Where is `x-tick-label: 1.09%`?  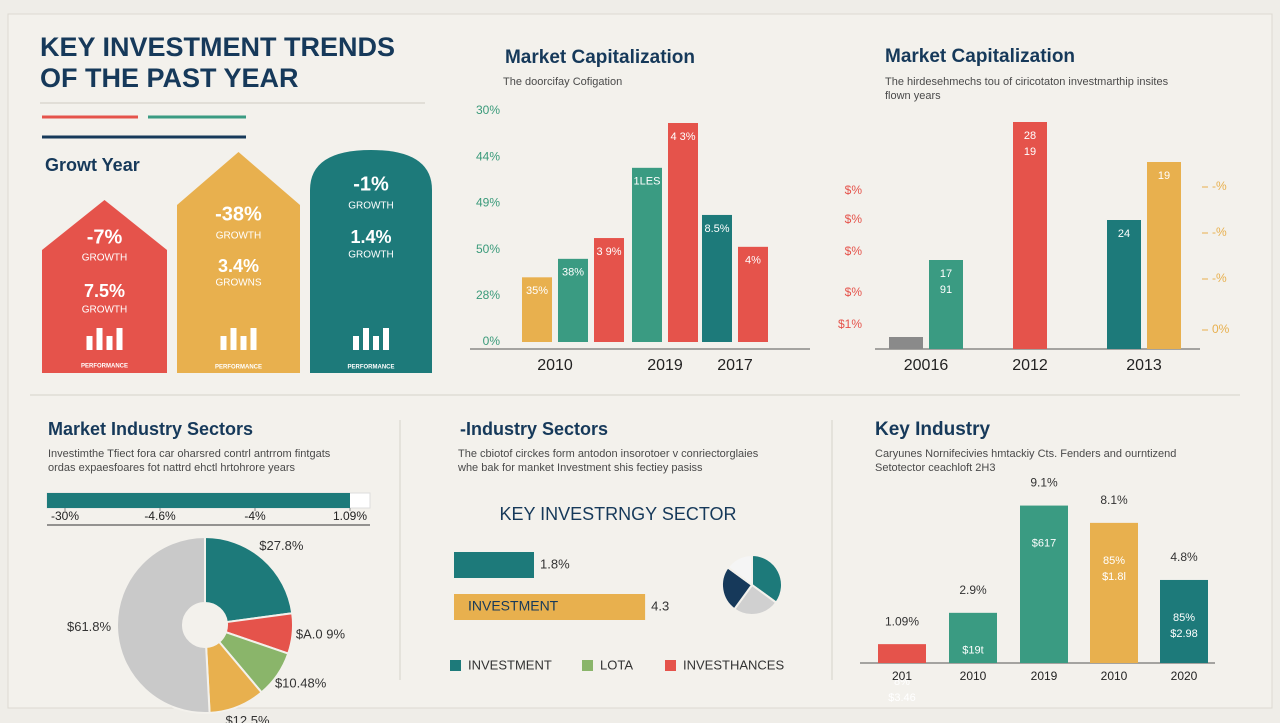
x-tick-label: 1.09% is located at coordinates (350, 516).